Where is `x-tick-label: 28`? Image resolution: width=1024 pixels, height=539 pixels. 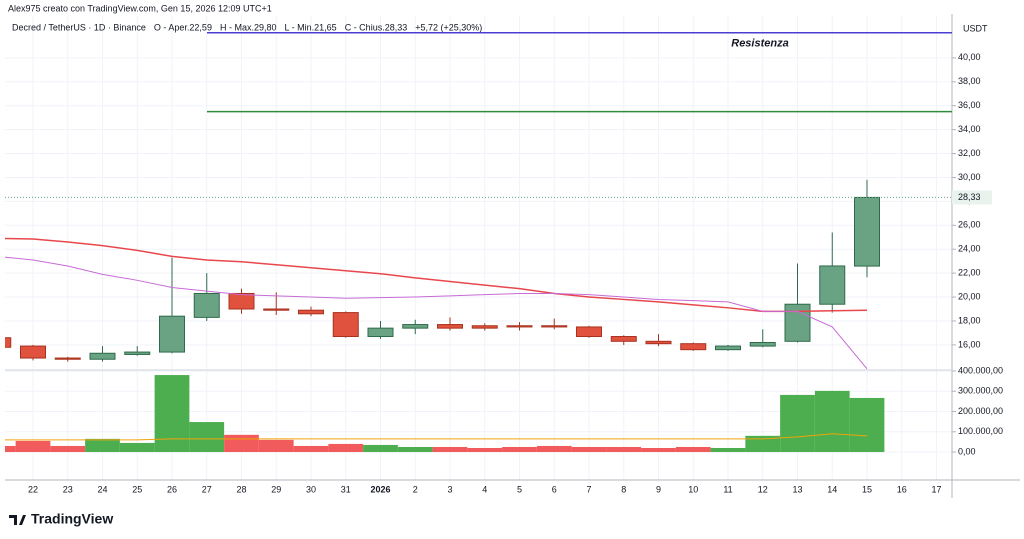 x-tick-label: 28 is located at coordinates (241, 489).